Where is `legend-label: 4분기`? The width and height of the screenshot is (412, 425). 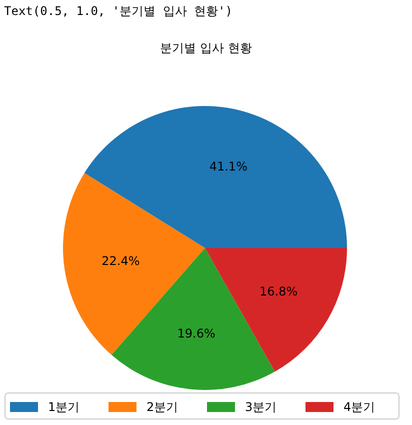 legend-label: 4분기 is located at coordinates (360, 407).